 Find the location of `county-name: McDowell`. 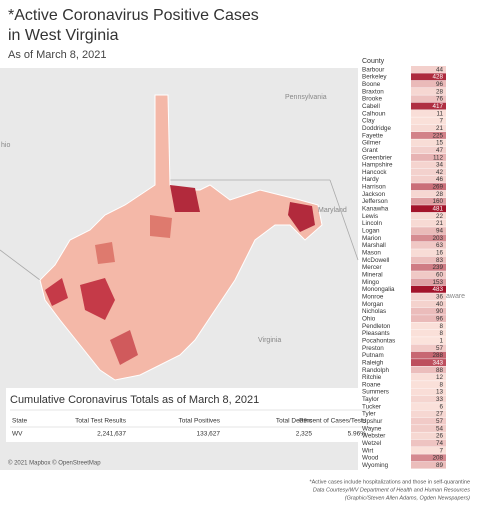

county-name: McDowell is located at coordinates (375, 260).